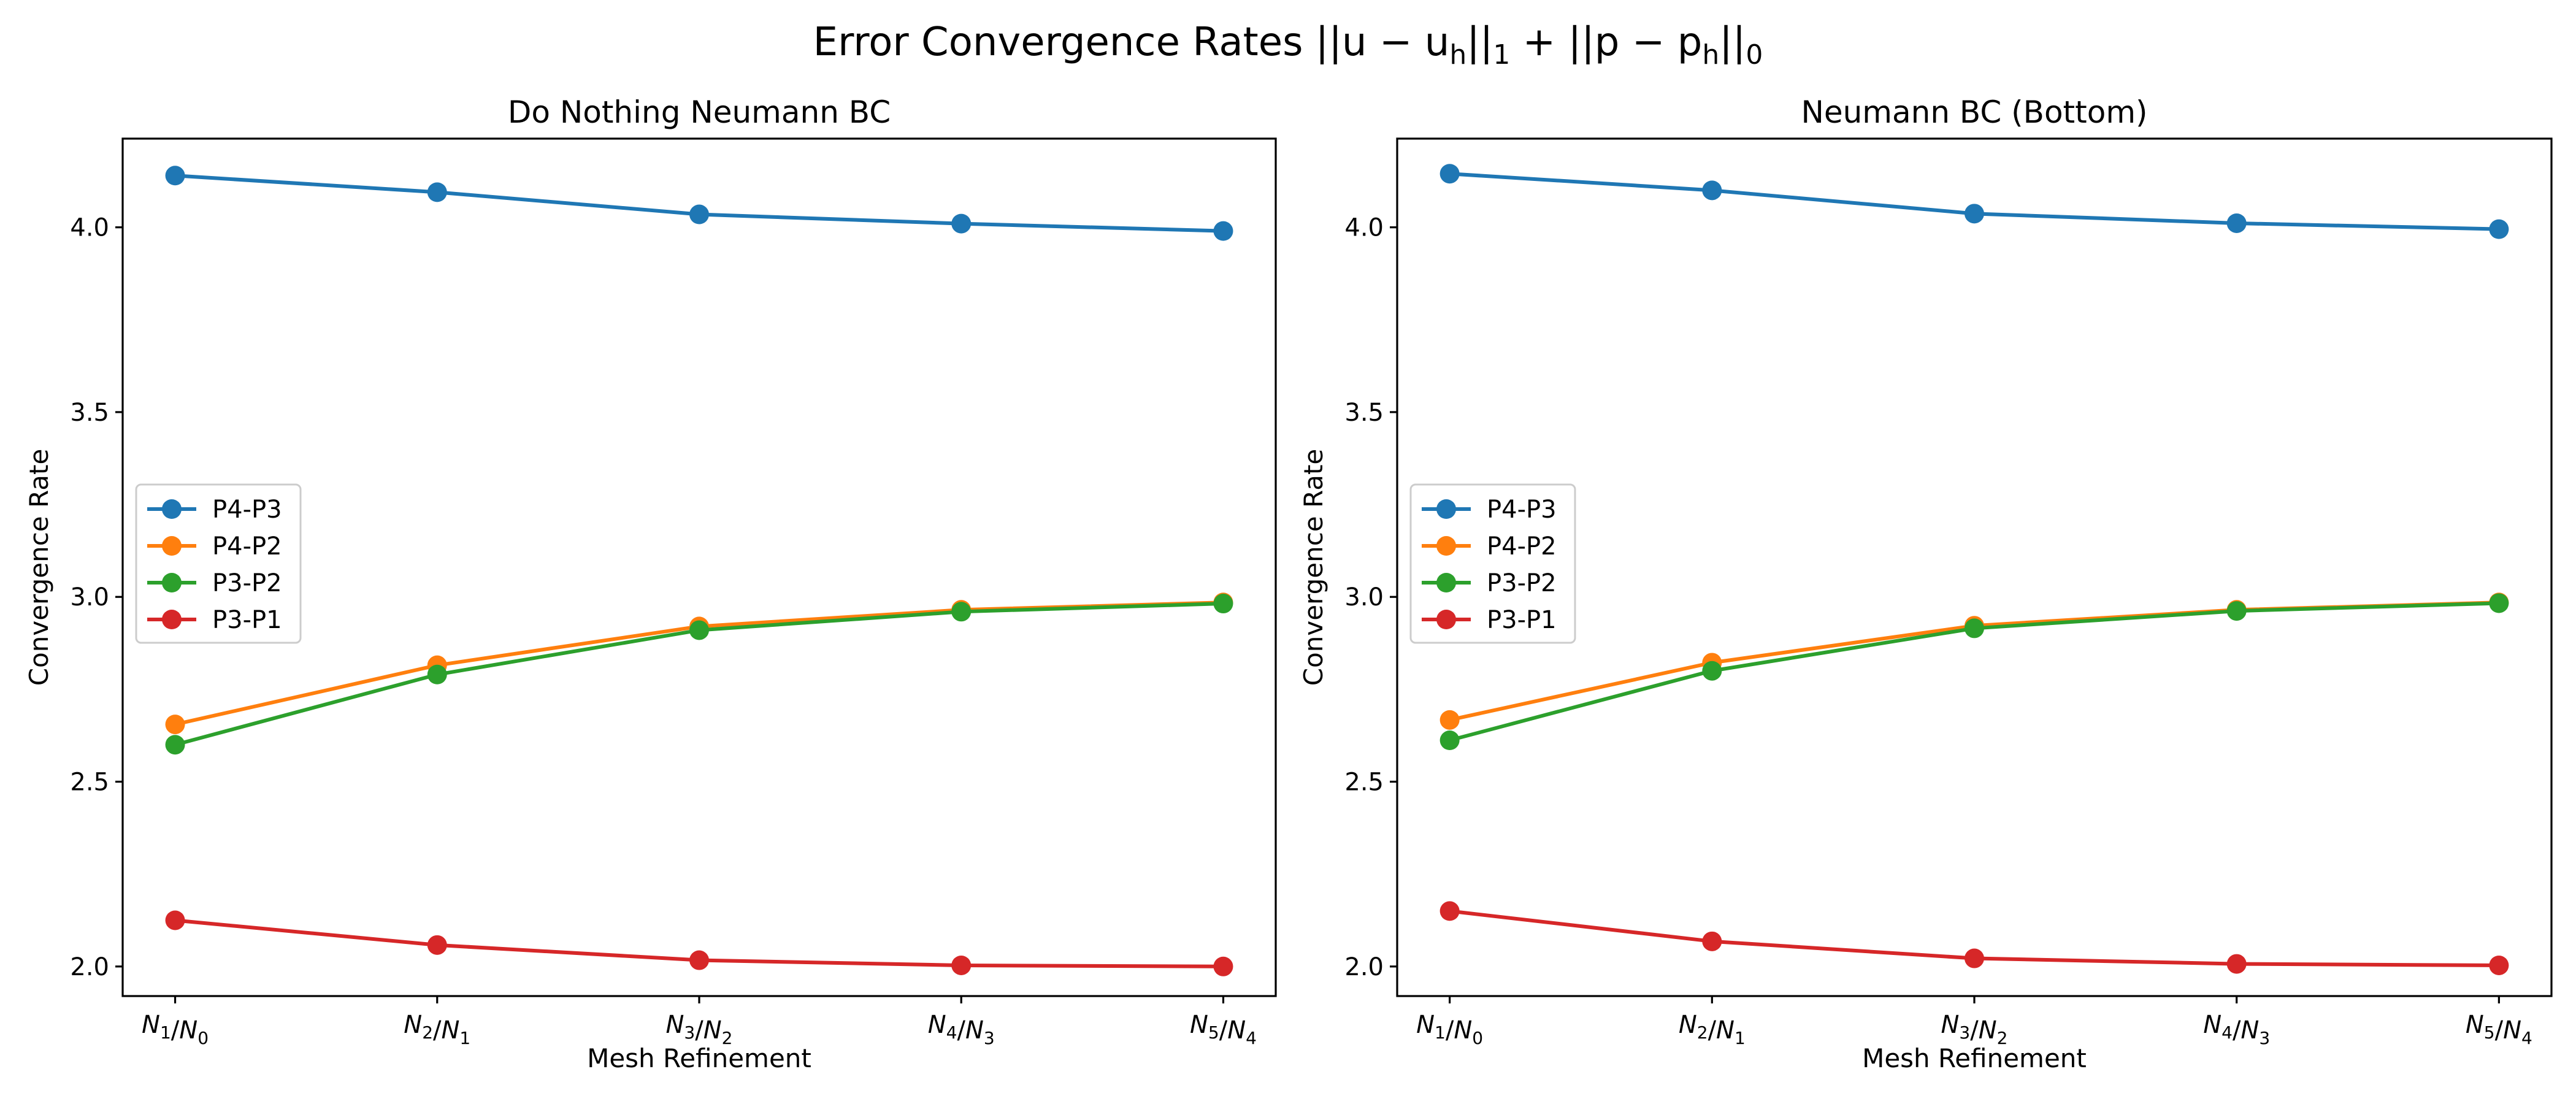 This screenshot has width=2576, height=1104. Describe the element at coordinates (699, 112) in the screenshot. I see `subplot-title: Do Nothing Neumann BC` at that location.